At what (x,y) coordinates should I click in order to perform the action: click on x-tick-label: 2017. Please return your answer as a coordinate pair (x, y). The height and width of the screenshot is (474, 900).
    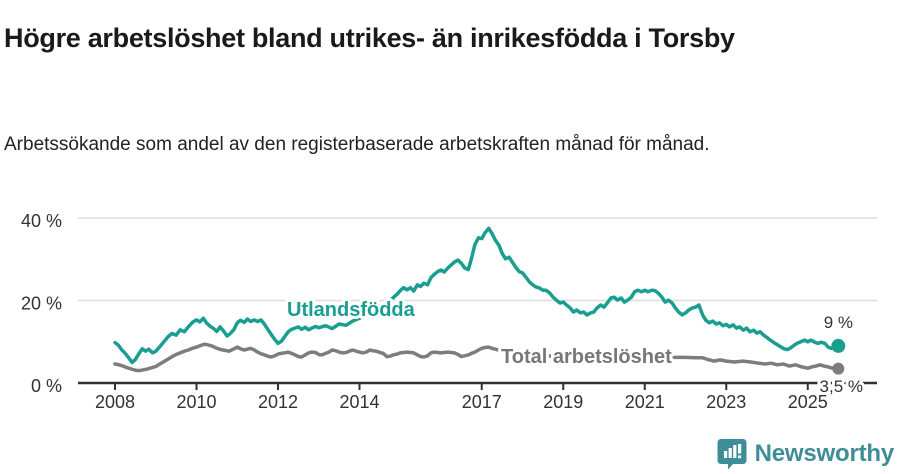
    Looking at the image, I should click on (482, 402).